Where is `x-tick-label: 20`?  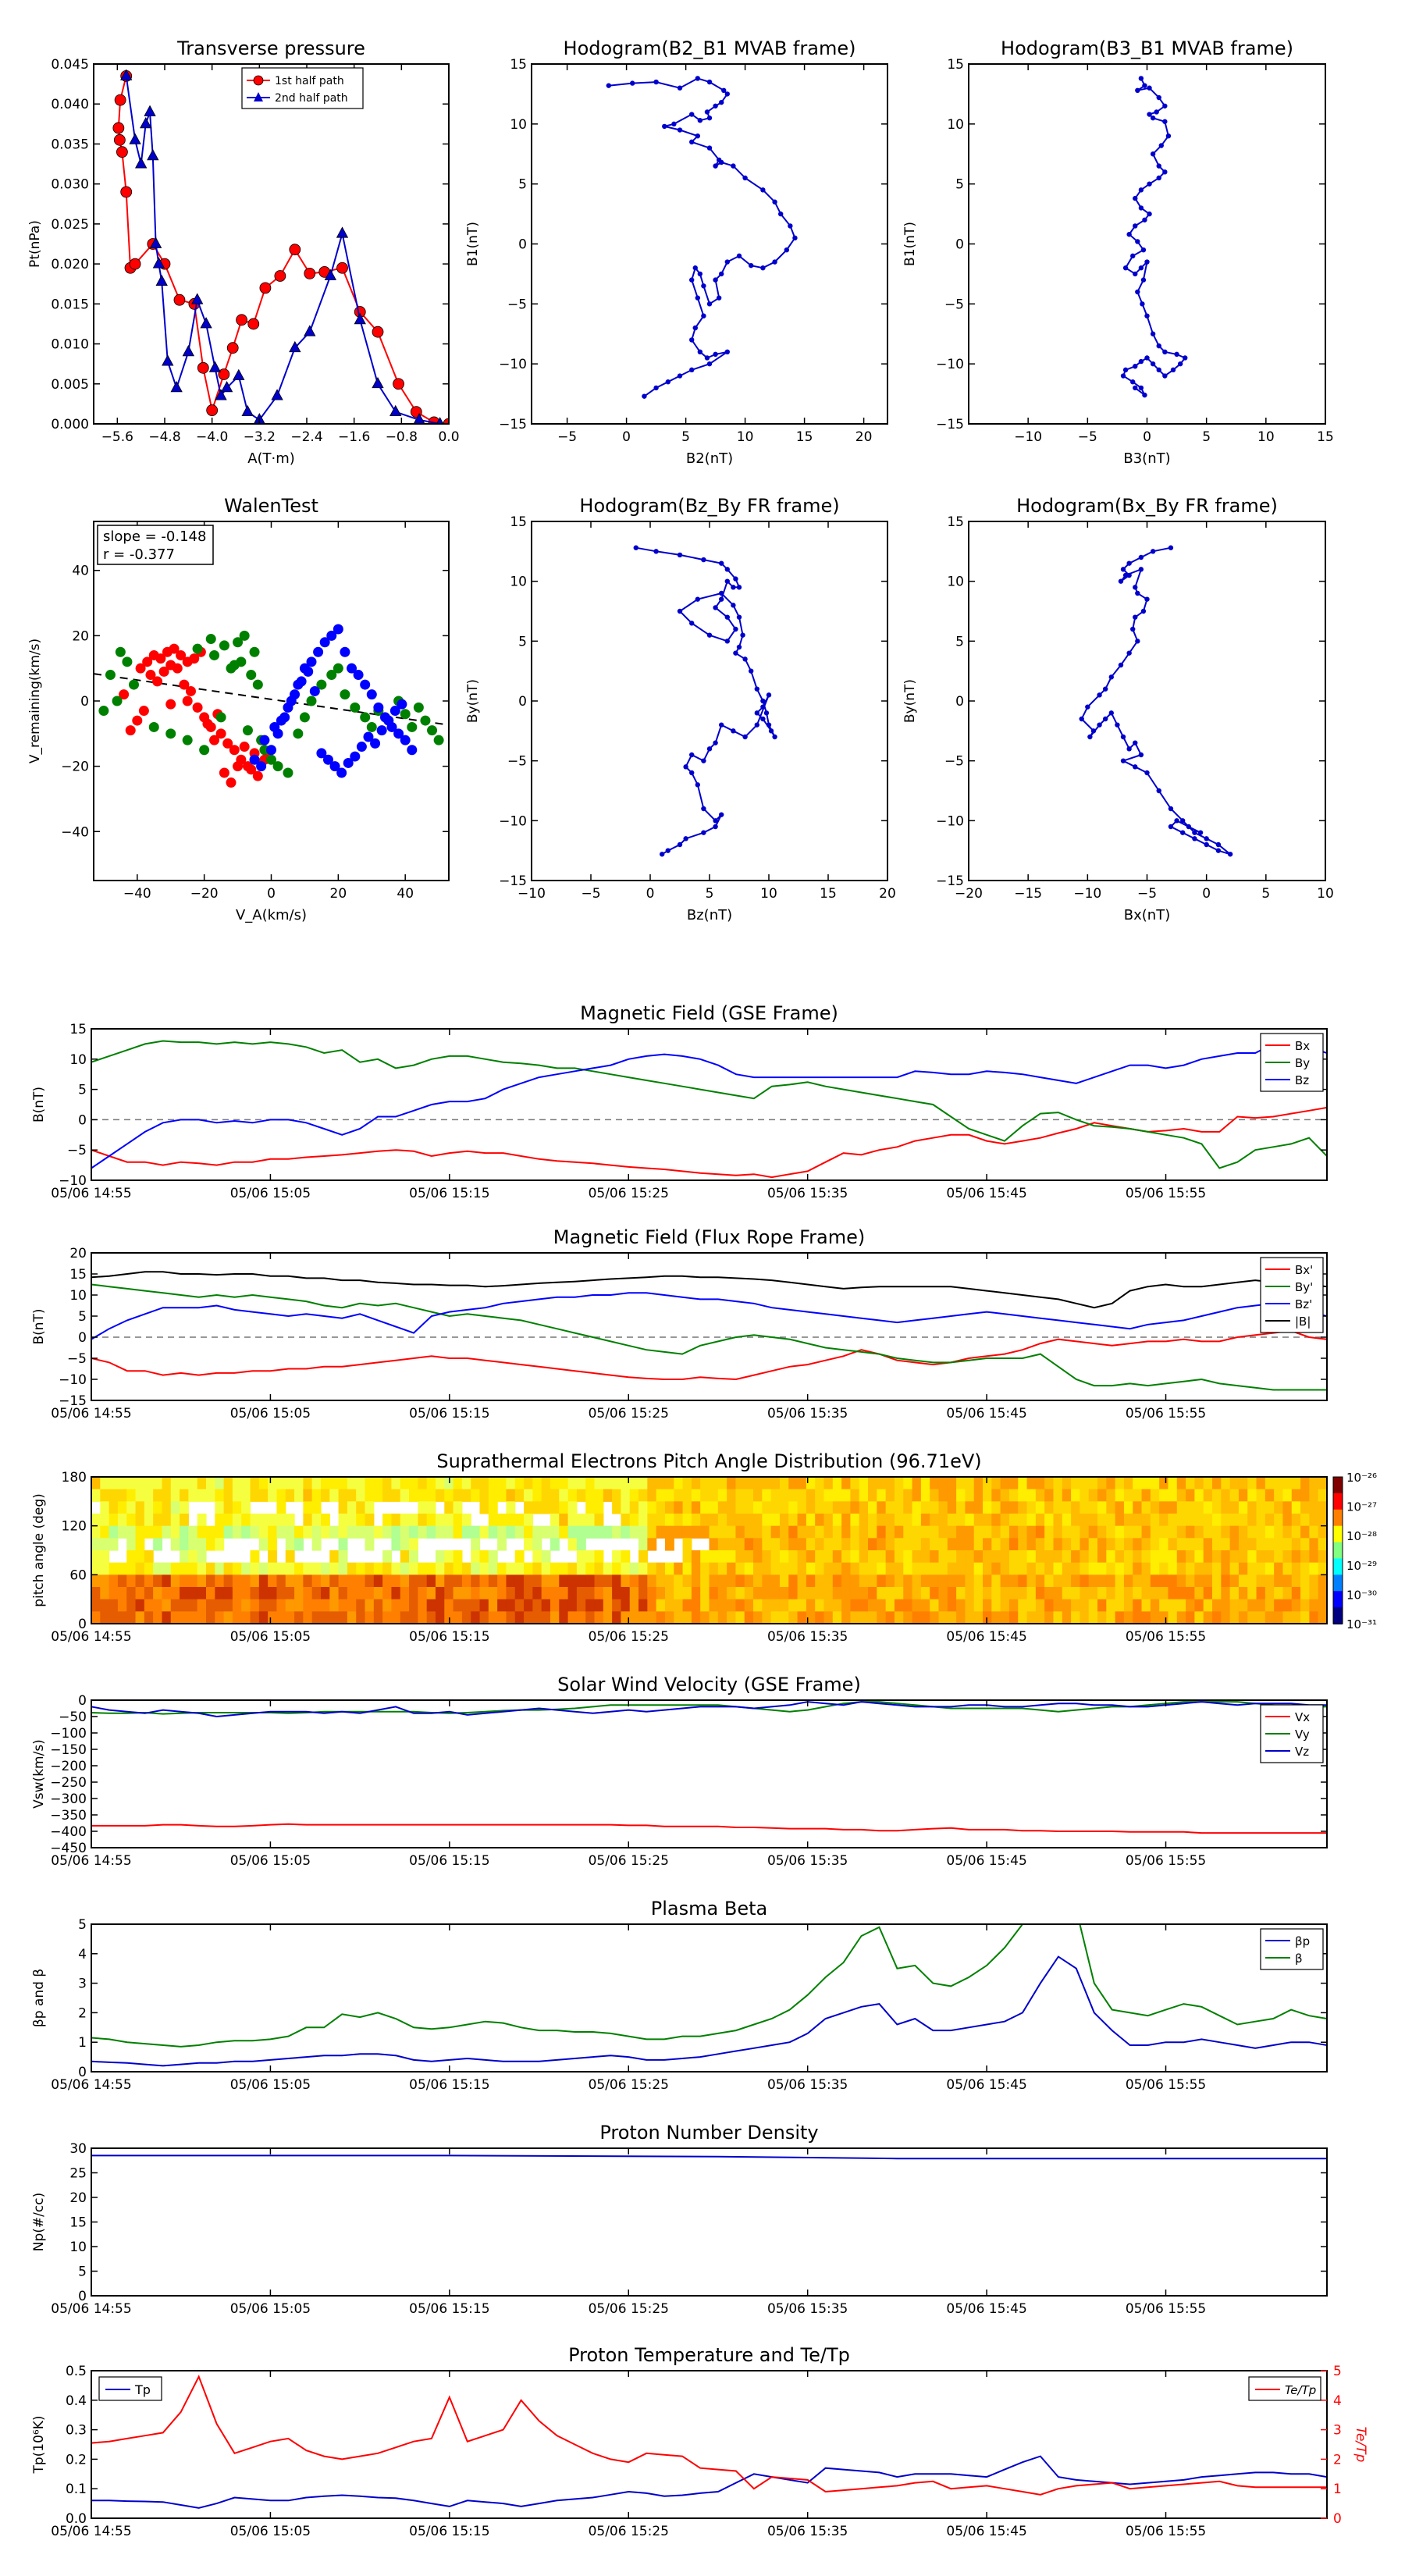 x-tick-label: 20 is located at coordinates (339, 894).